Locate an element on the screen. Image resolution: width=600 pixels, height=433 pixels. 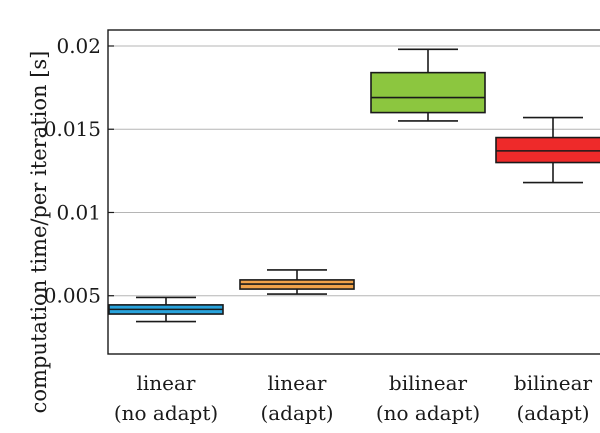
y-axis-label: computation time/per iteration [s] is located at coordinates (39, 232).